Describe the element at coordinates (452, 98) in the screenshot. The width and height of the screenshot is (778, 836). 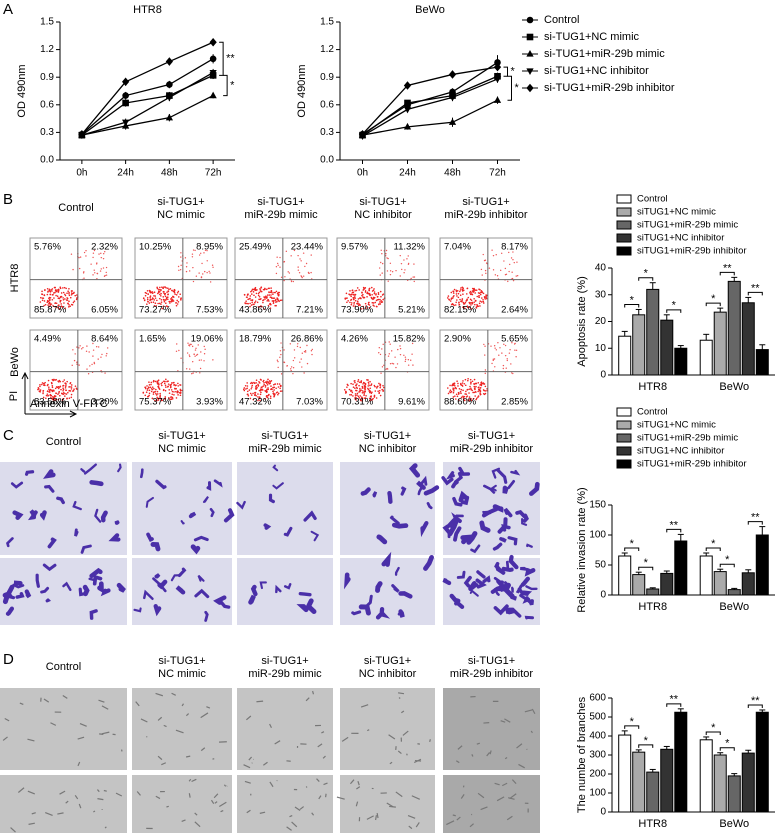
I see `marker` at that location.